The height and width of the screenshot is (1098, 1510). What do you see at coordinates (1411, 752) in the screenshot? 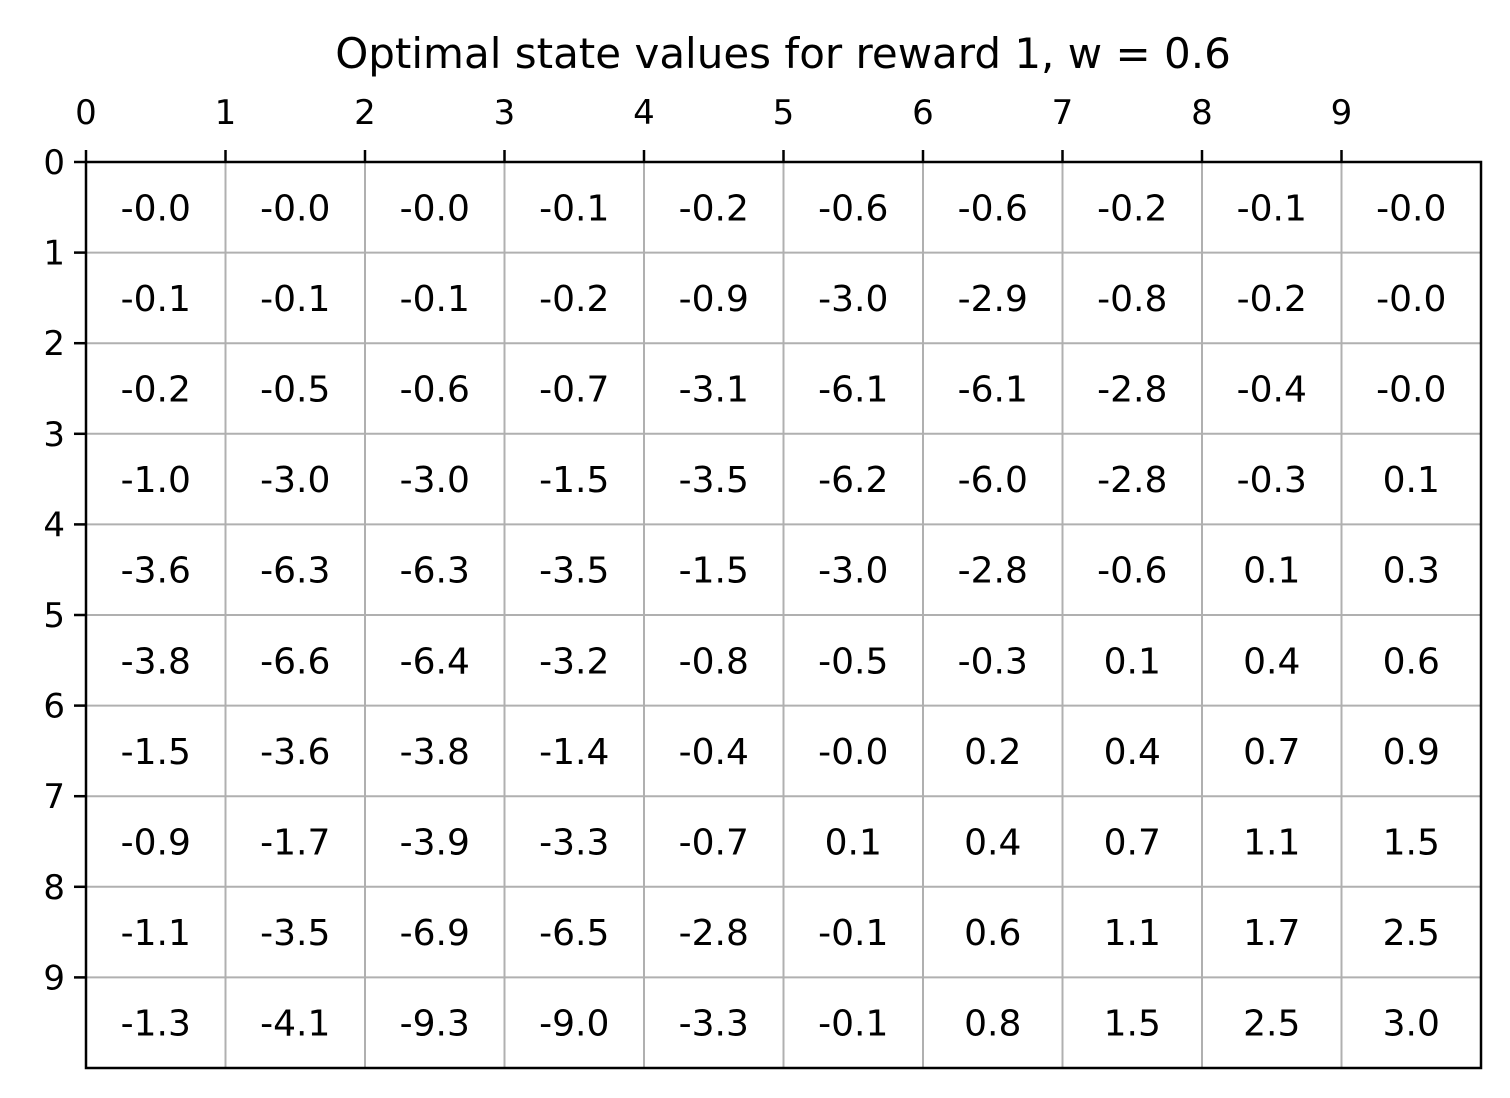
I see `value-cell: 0.9` at bounding box center [1411, 752].